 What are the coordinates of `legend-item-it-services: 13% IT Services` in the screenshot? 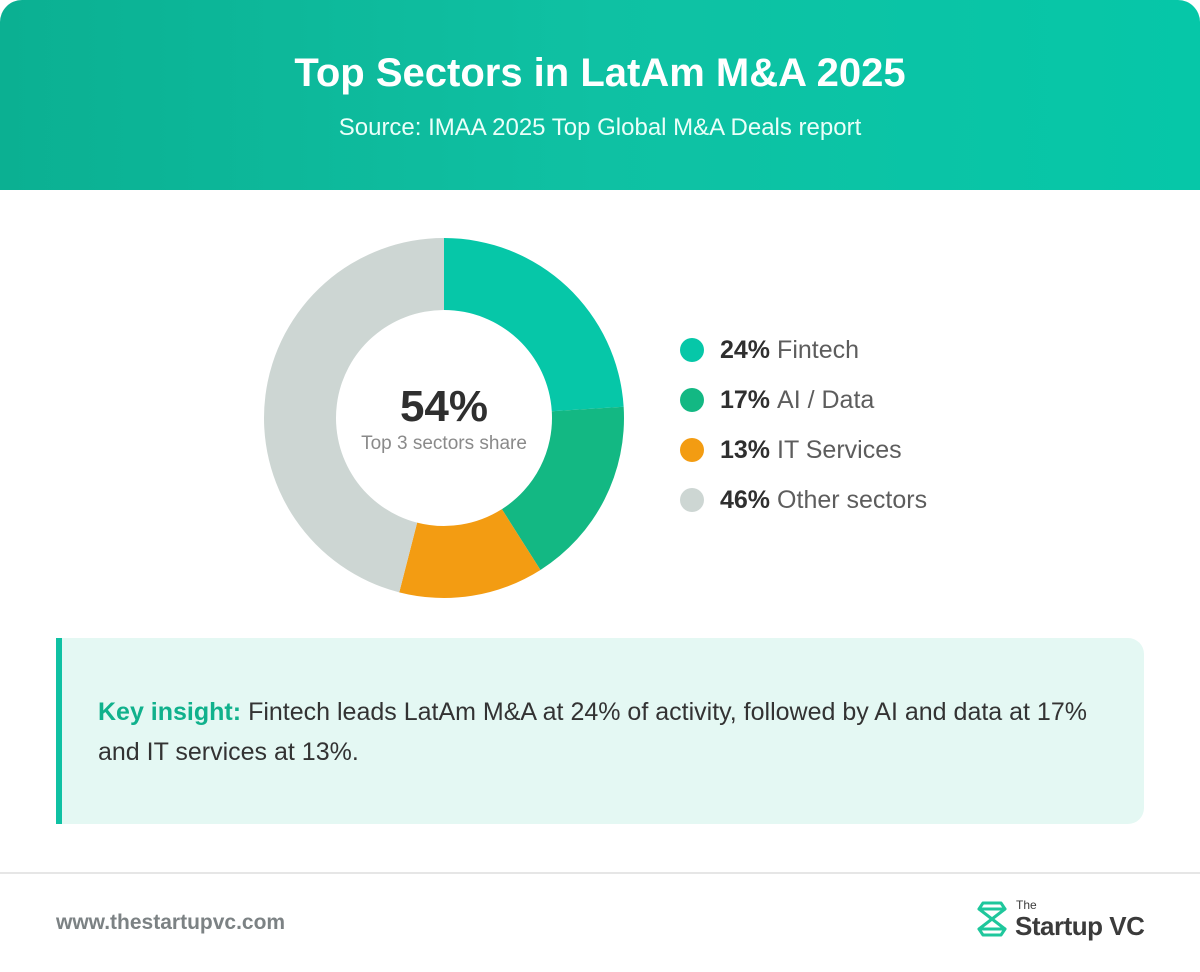 It's located at (803, 450).